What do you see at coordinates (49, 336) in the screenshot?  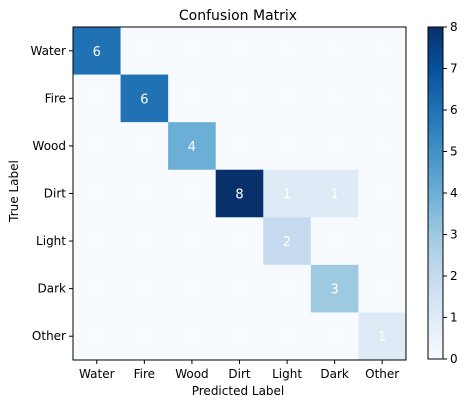 I see `y-tick-label: Other` at bounding box center [49, 336].